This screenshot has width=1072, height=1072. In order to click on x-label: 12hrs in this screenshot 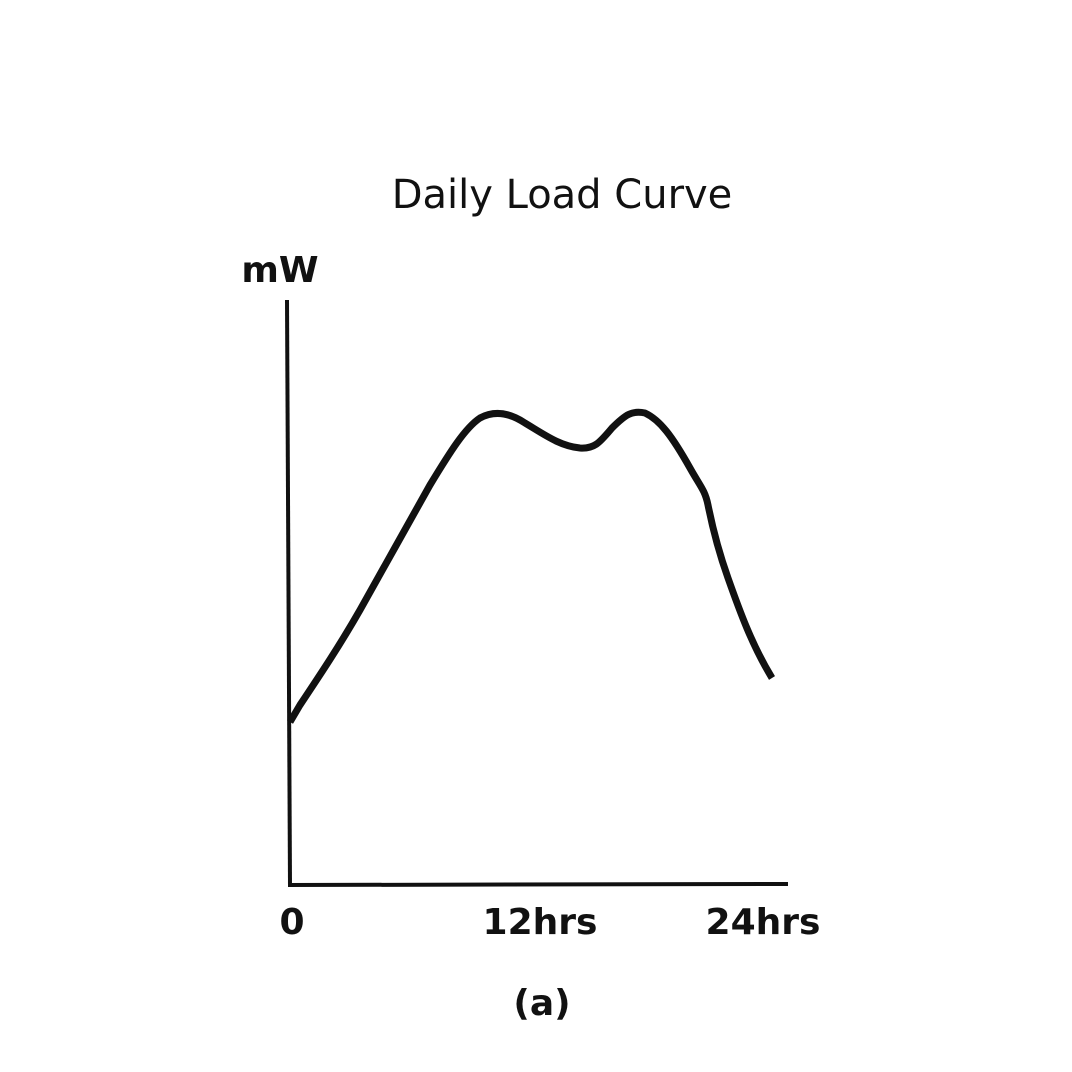, I will do `click(540, 922)`.